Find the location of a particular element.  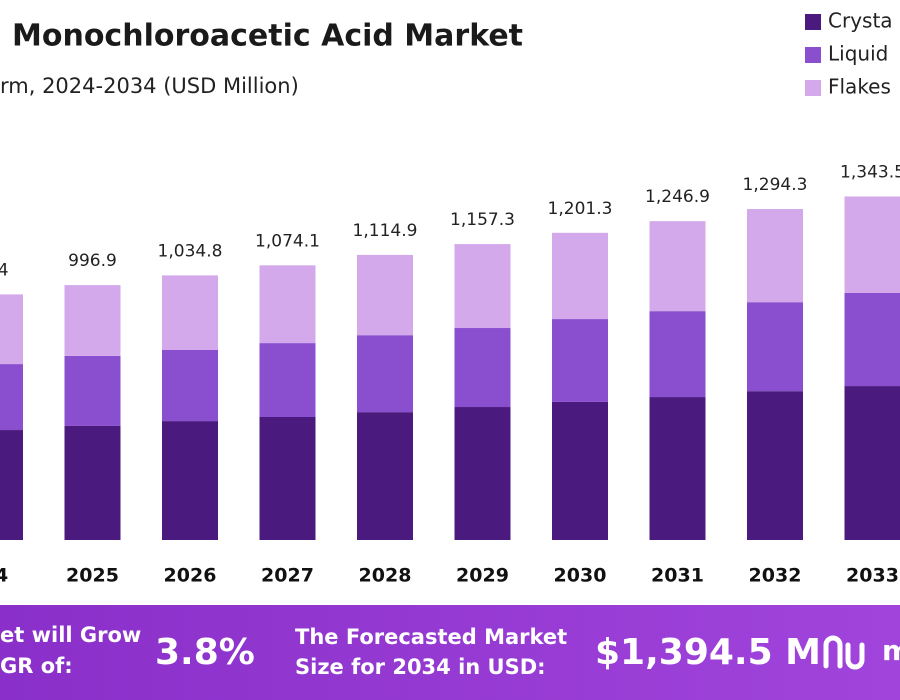

legend-label: Flakes is located at coordinates (859, 87).